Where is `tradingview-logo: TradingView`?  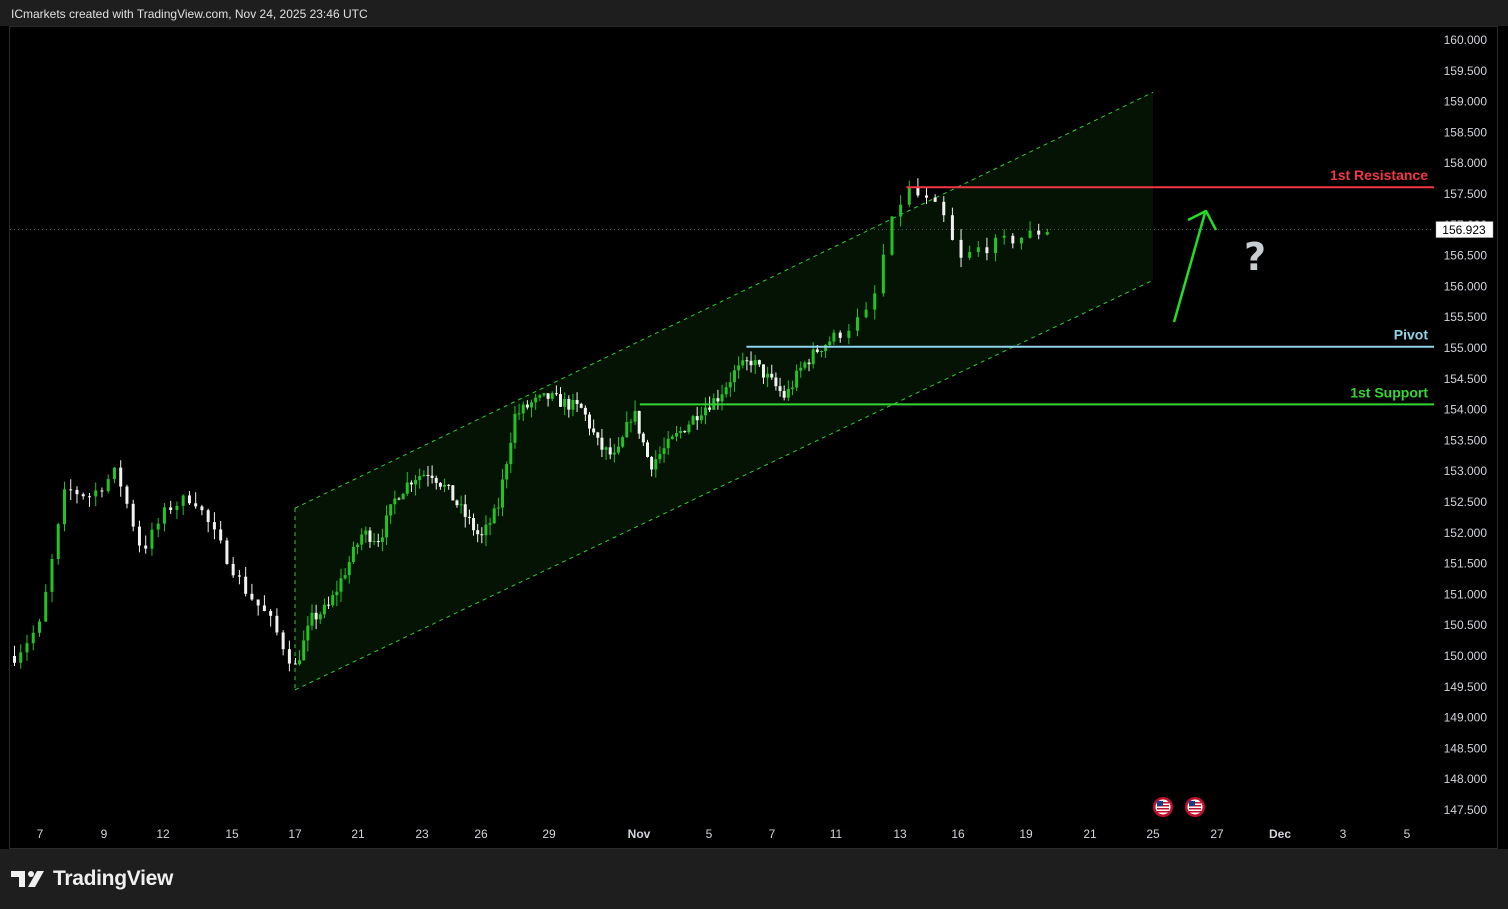 tradingview-logo: TradingView is located at coordinates (92, 879).